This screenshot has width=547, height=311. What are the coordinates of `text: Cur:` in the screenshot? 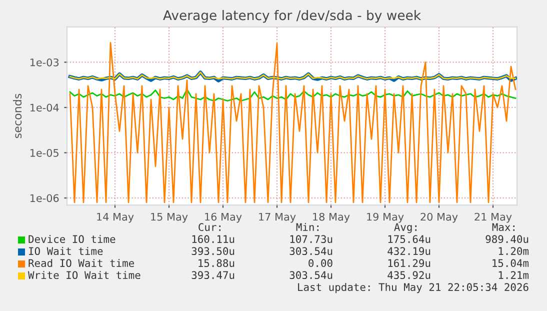 It's located at (209, 227).